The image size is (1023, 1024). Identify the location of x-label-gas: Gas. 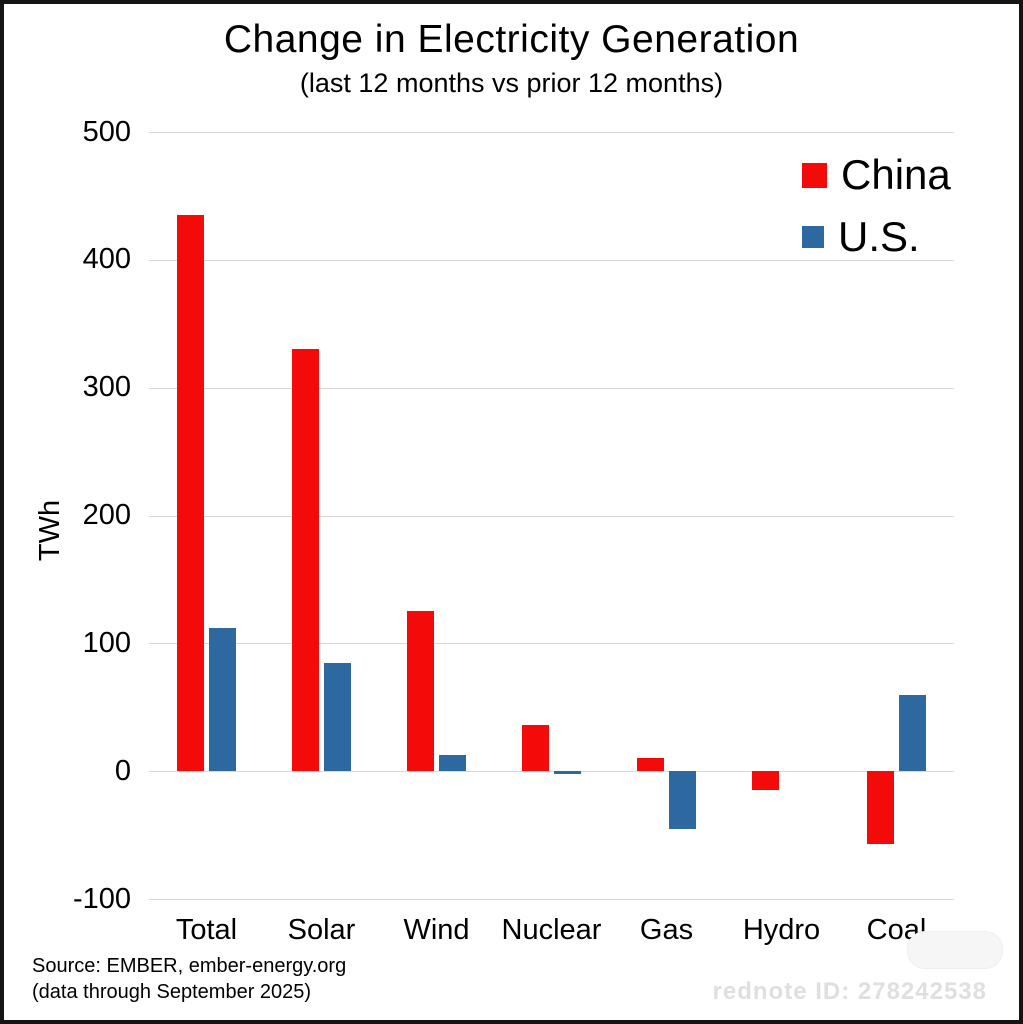
(666, 930).